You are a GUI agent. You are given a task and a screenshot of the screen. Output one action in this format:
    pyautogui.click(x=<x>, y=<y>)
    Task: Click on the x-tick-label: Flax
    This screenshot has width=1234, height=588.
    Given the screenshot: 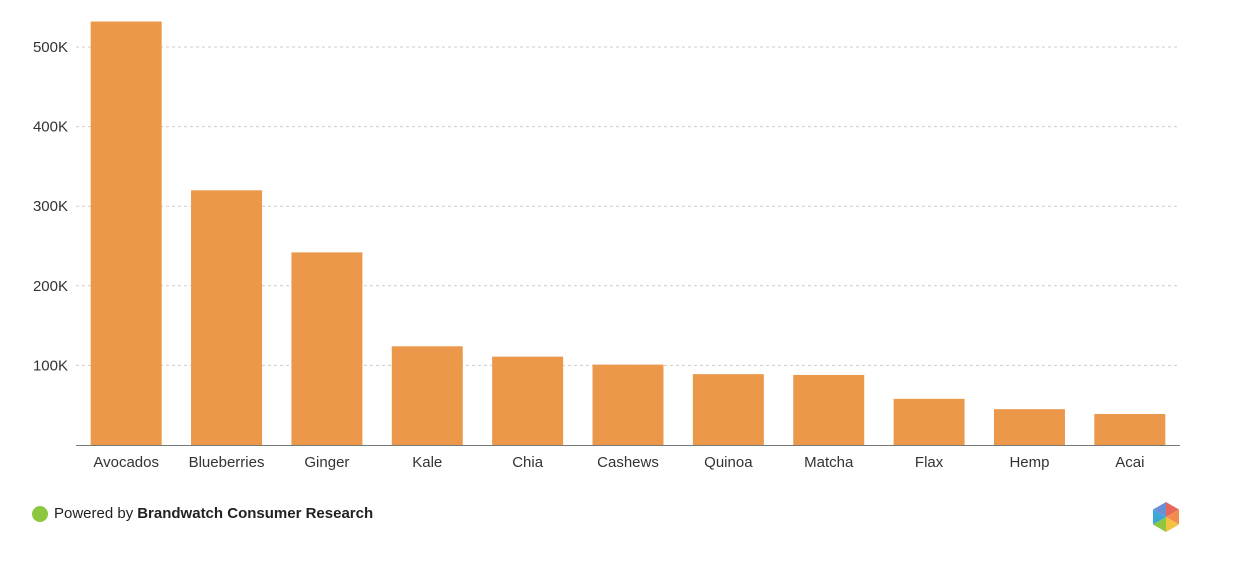 What is the action you would take?
    pyautogui.click(x=929, y=462)
    